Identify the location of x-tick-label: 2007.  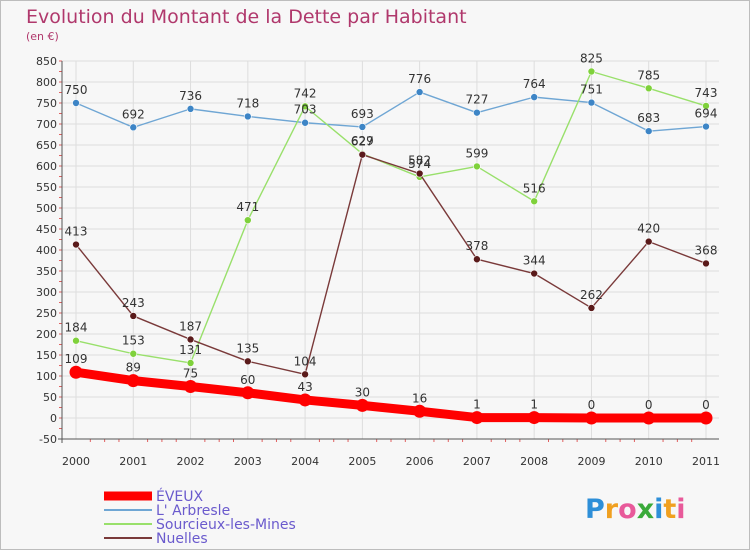
(477, 461).